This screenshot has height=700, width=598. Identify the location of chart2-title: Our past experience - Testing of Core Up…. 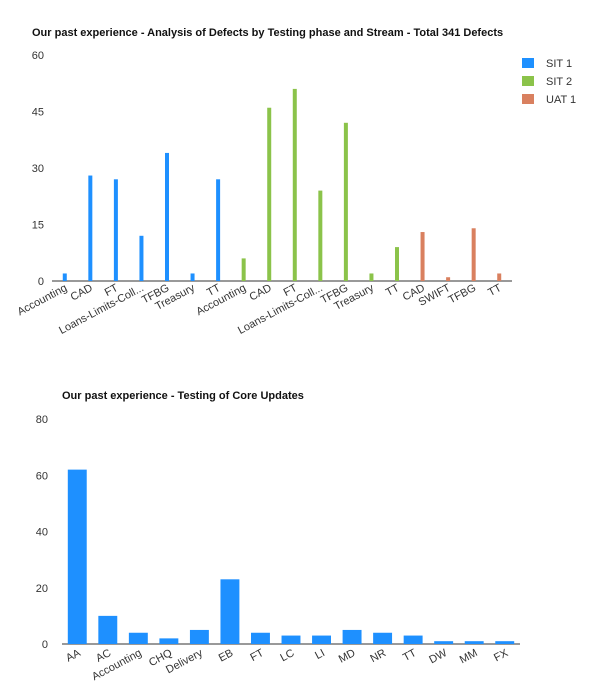
(183, 396).